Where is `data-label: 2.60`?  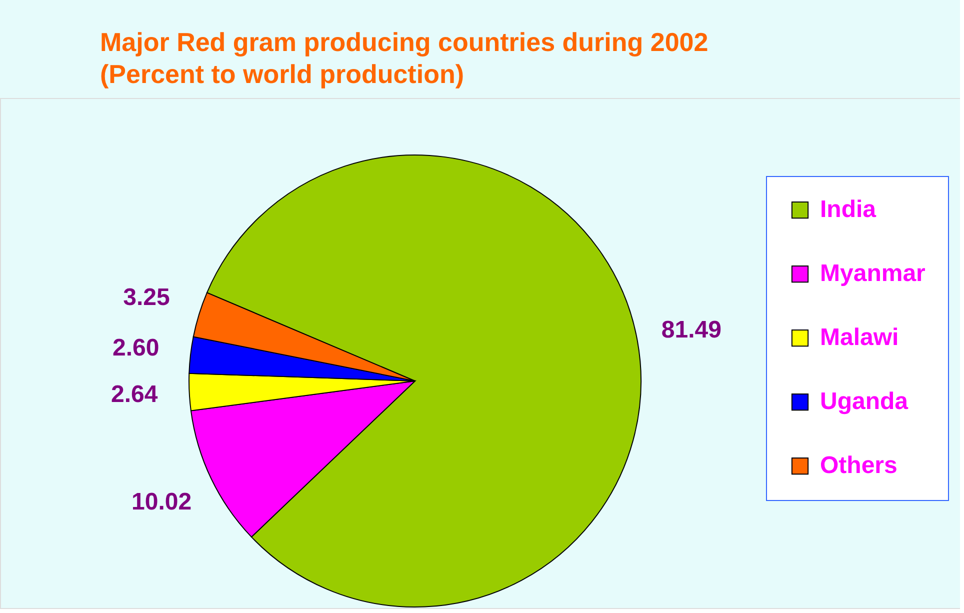
data-label: 2.60 is located at coordinates (136, 348).